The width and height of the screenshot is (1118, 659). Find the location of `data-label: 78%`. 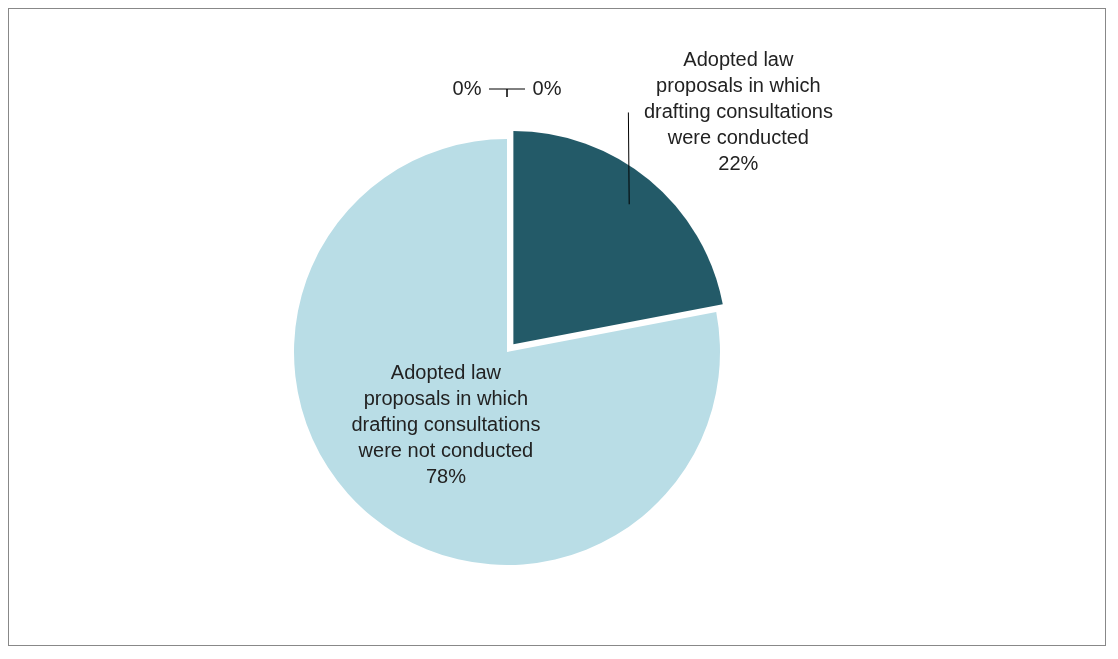

data-label: 78% is located at coordinates (446, 476).